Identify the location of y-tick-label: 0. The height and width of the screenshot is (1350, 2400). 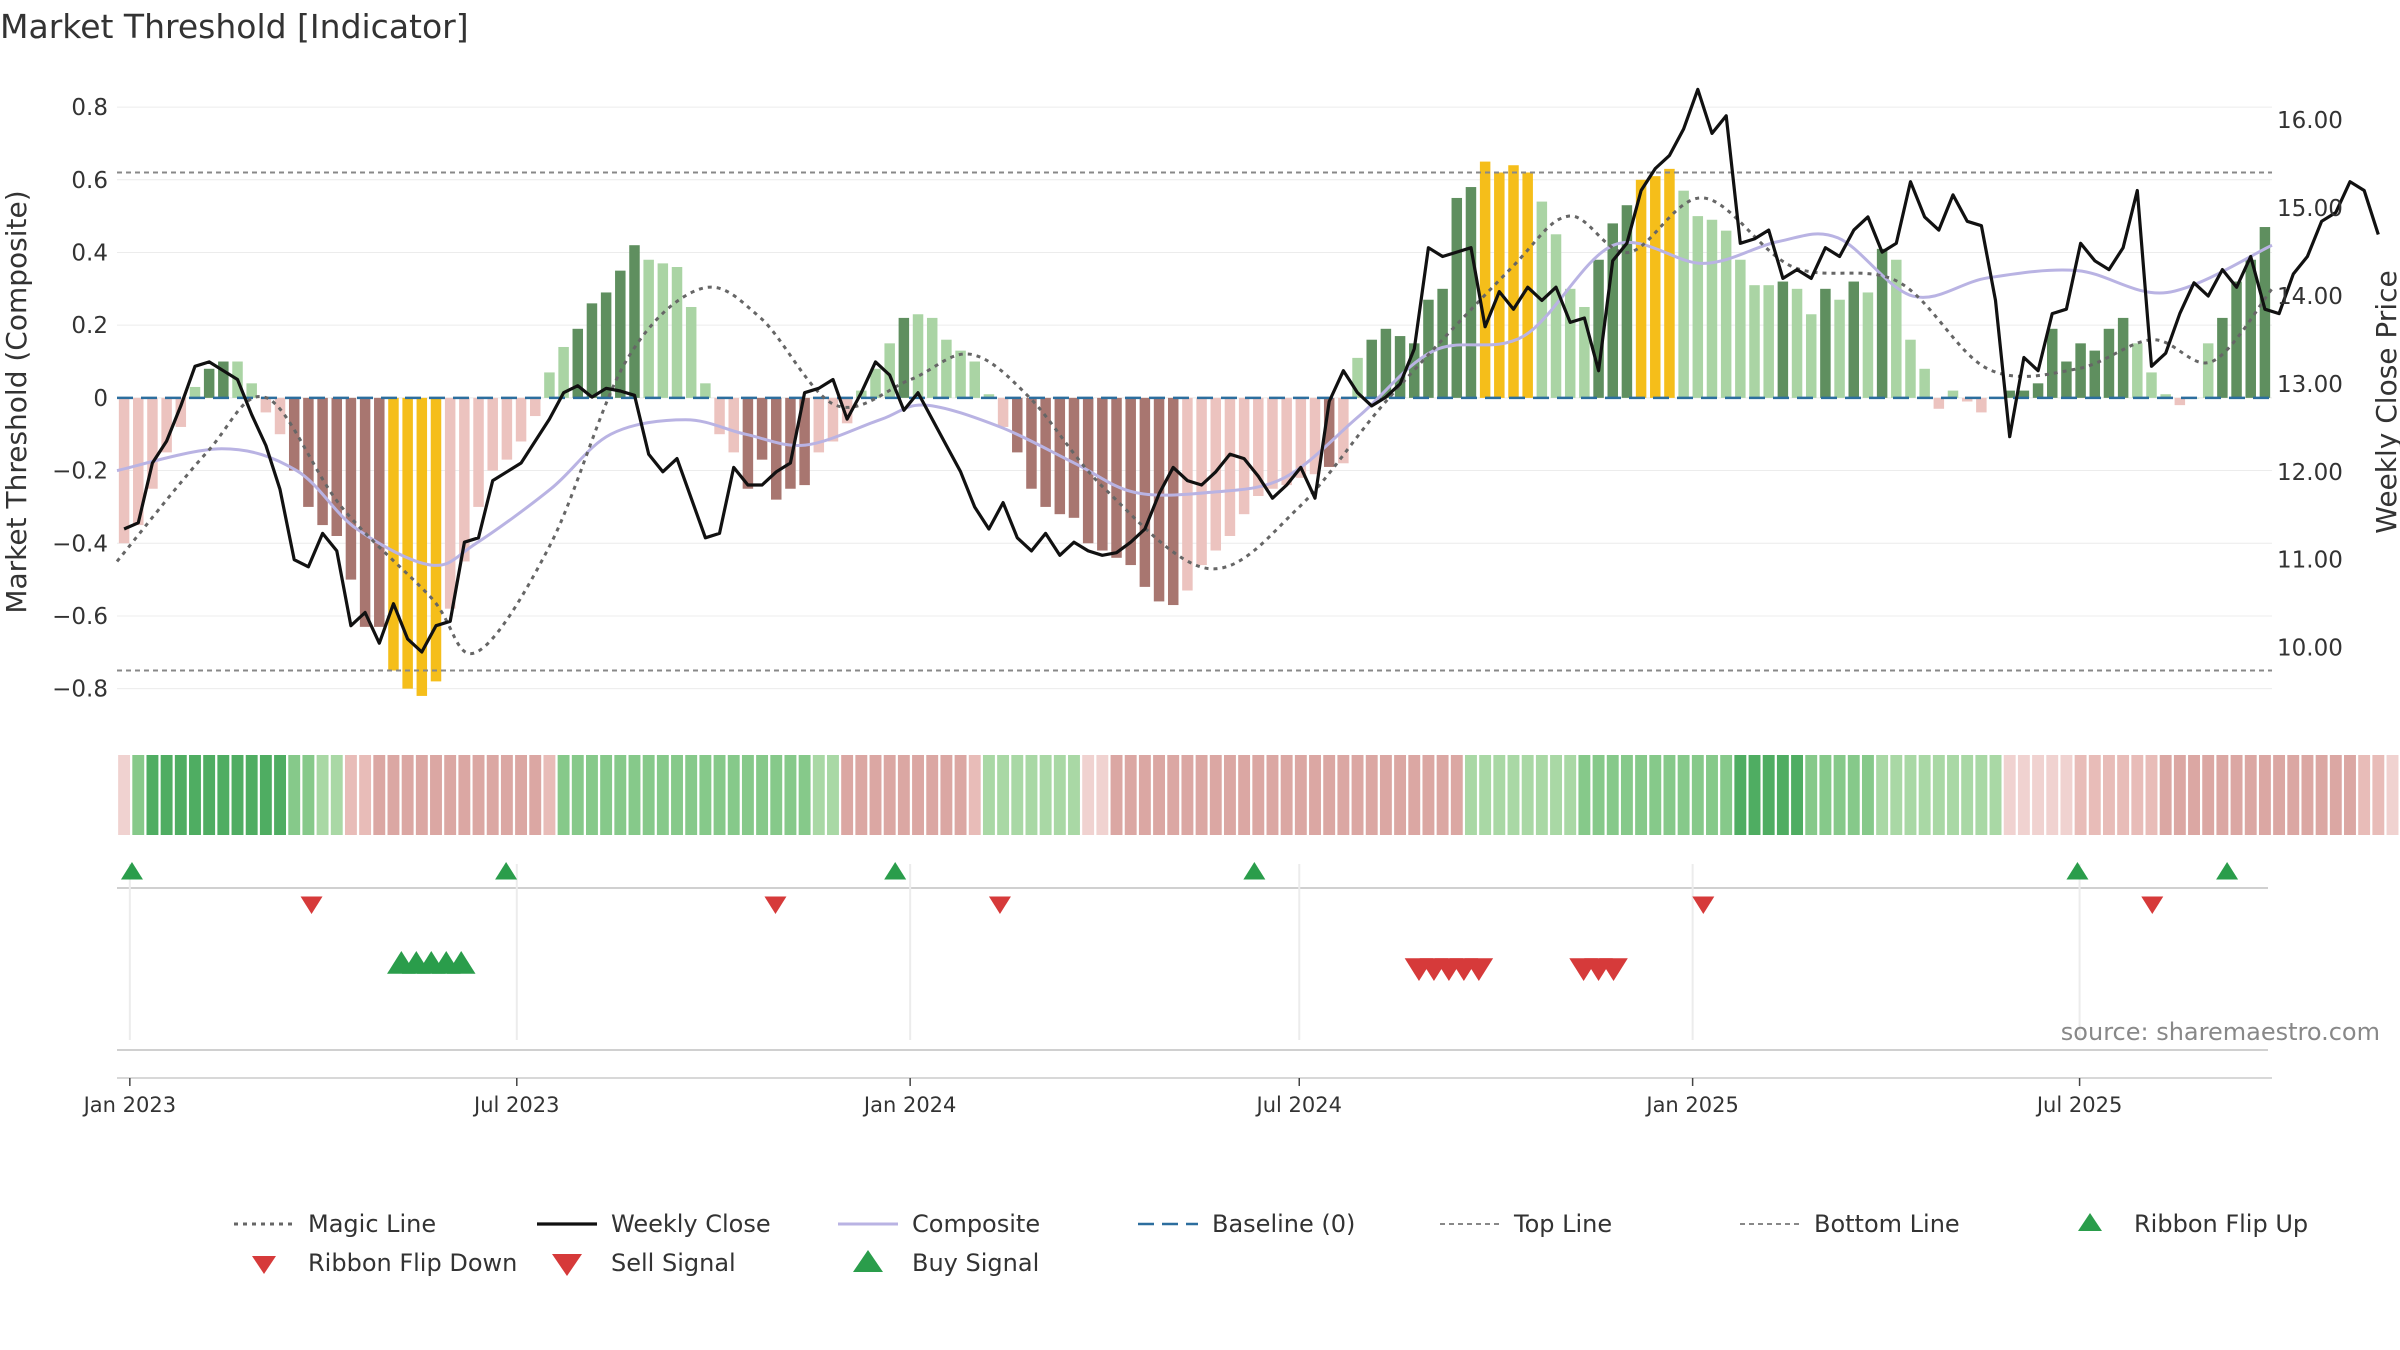
(100, 399).